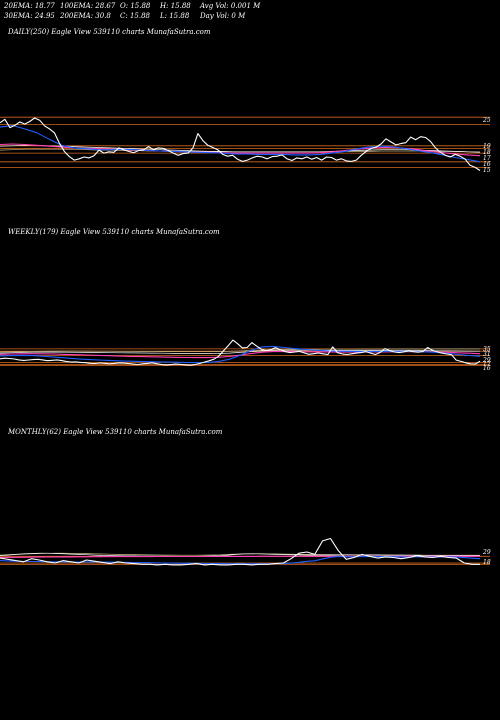 This screenshot has height=720, width=500. What do you see at coordinates (487, 349) in the screenshot?
I see `weekly-tick-label-0: 35` at bounding box center [487, 349].